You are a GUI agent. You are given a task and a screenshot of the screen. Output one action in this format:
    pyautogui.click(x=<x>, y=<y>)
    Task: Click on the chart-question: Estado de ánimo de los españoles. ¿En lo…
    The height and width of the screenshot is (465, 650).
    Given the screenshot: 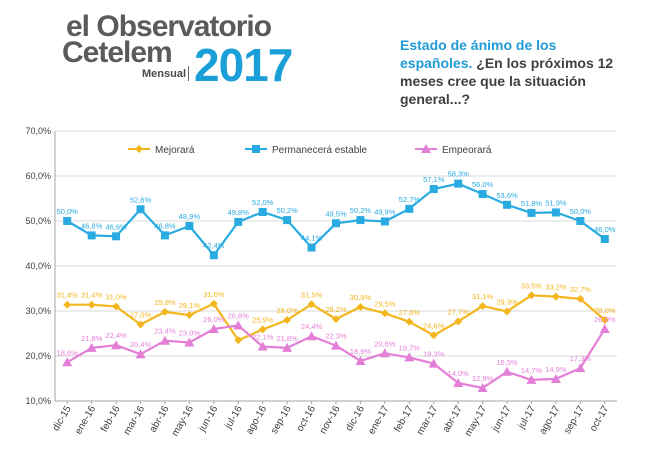 What is the action you would take?
    pyautogui.click(x=515, y=72)
    